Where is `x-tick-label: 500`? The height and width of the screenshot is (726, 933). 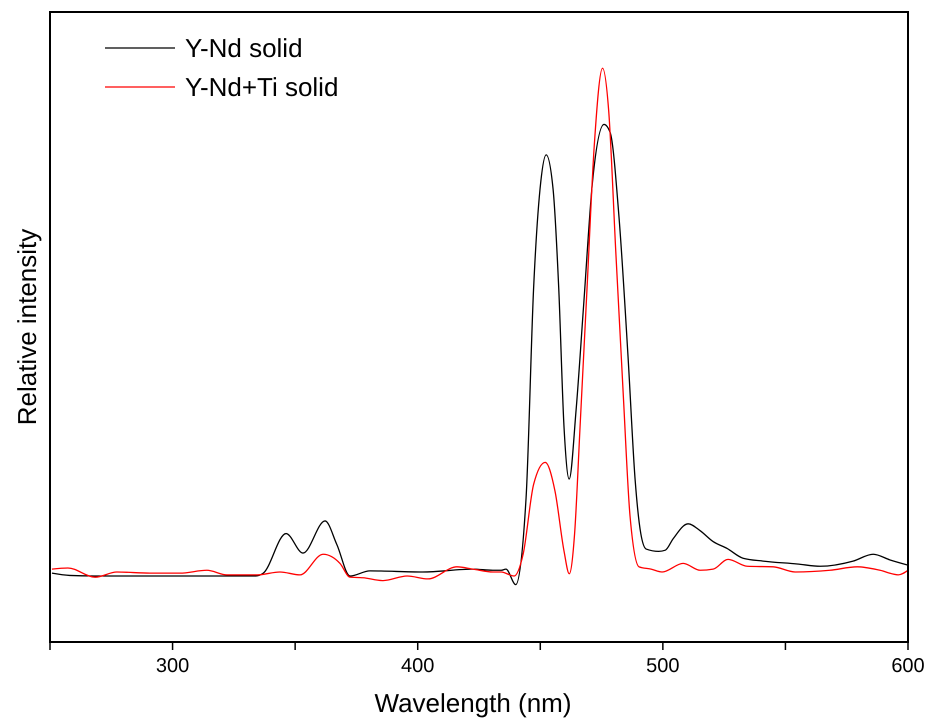 x-tick-label: 500 is located at coordinates (663, 666).